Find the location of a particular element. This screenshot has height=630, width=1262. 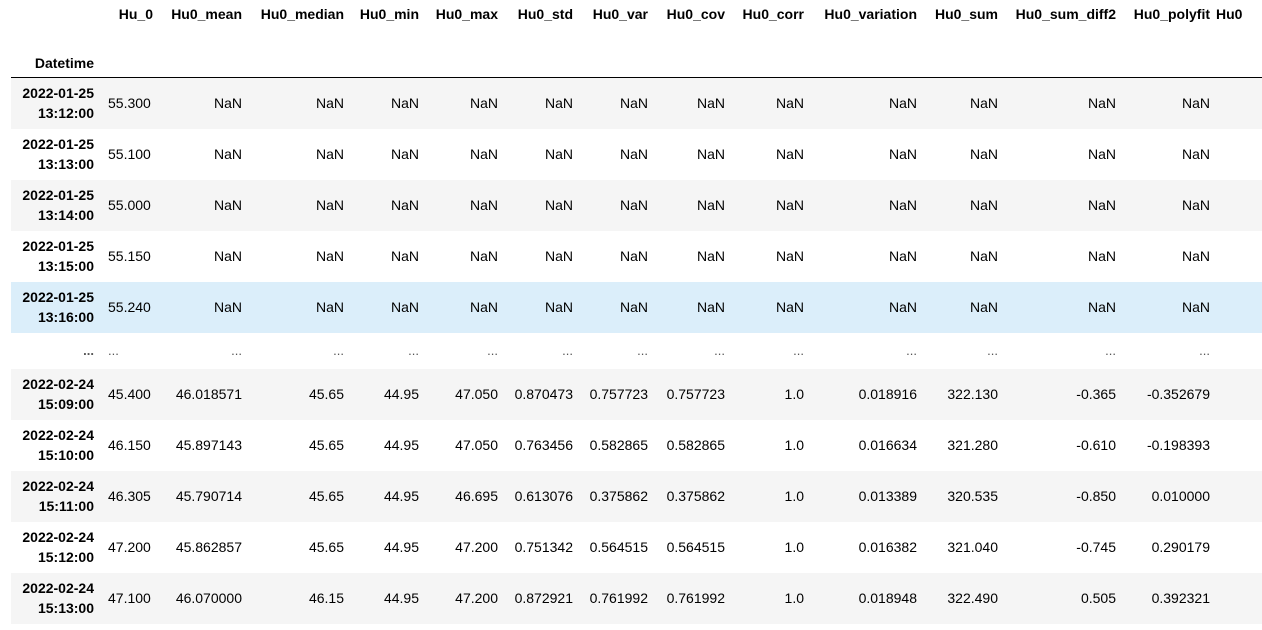

table-cell: 0.016634 is located at coordinates (887, 445).